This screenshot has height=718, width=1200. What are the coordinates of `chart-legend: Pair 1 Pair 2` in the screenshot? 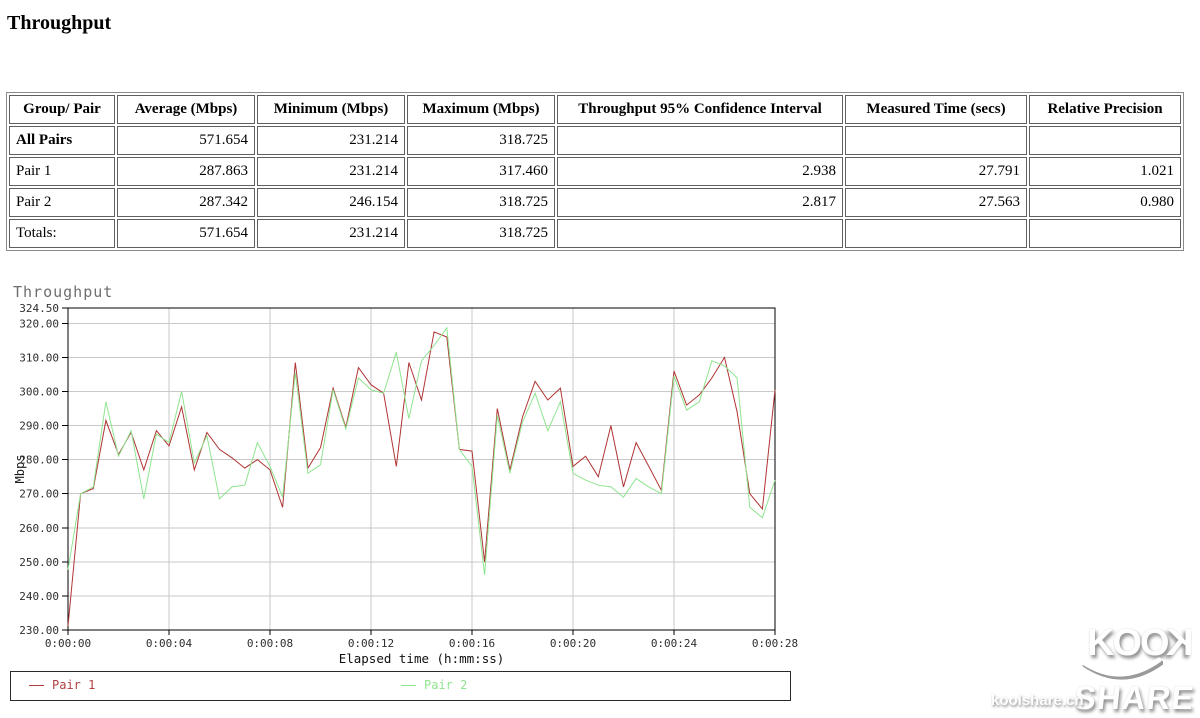 It's located at (400, 686).